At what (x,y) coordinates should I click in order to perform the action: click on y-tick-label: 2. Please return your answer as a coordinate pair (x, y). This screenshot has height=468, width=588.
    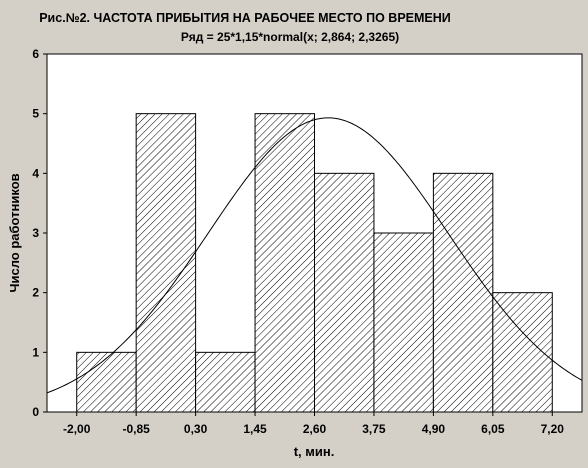
    Looking at the image, I should click on (35, 293).